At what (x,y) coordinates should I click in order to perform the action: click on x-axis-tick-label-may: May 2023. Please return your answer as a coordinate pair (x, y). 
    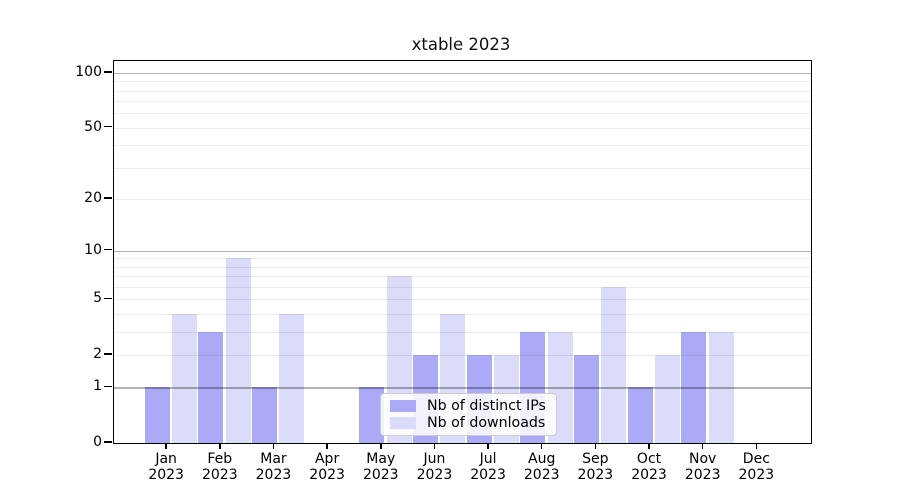
    Looking at the image, I should click on (381, 467).